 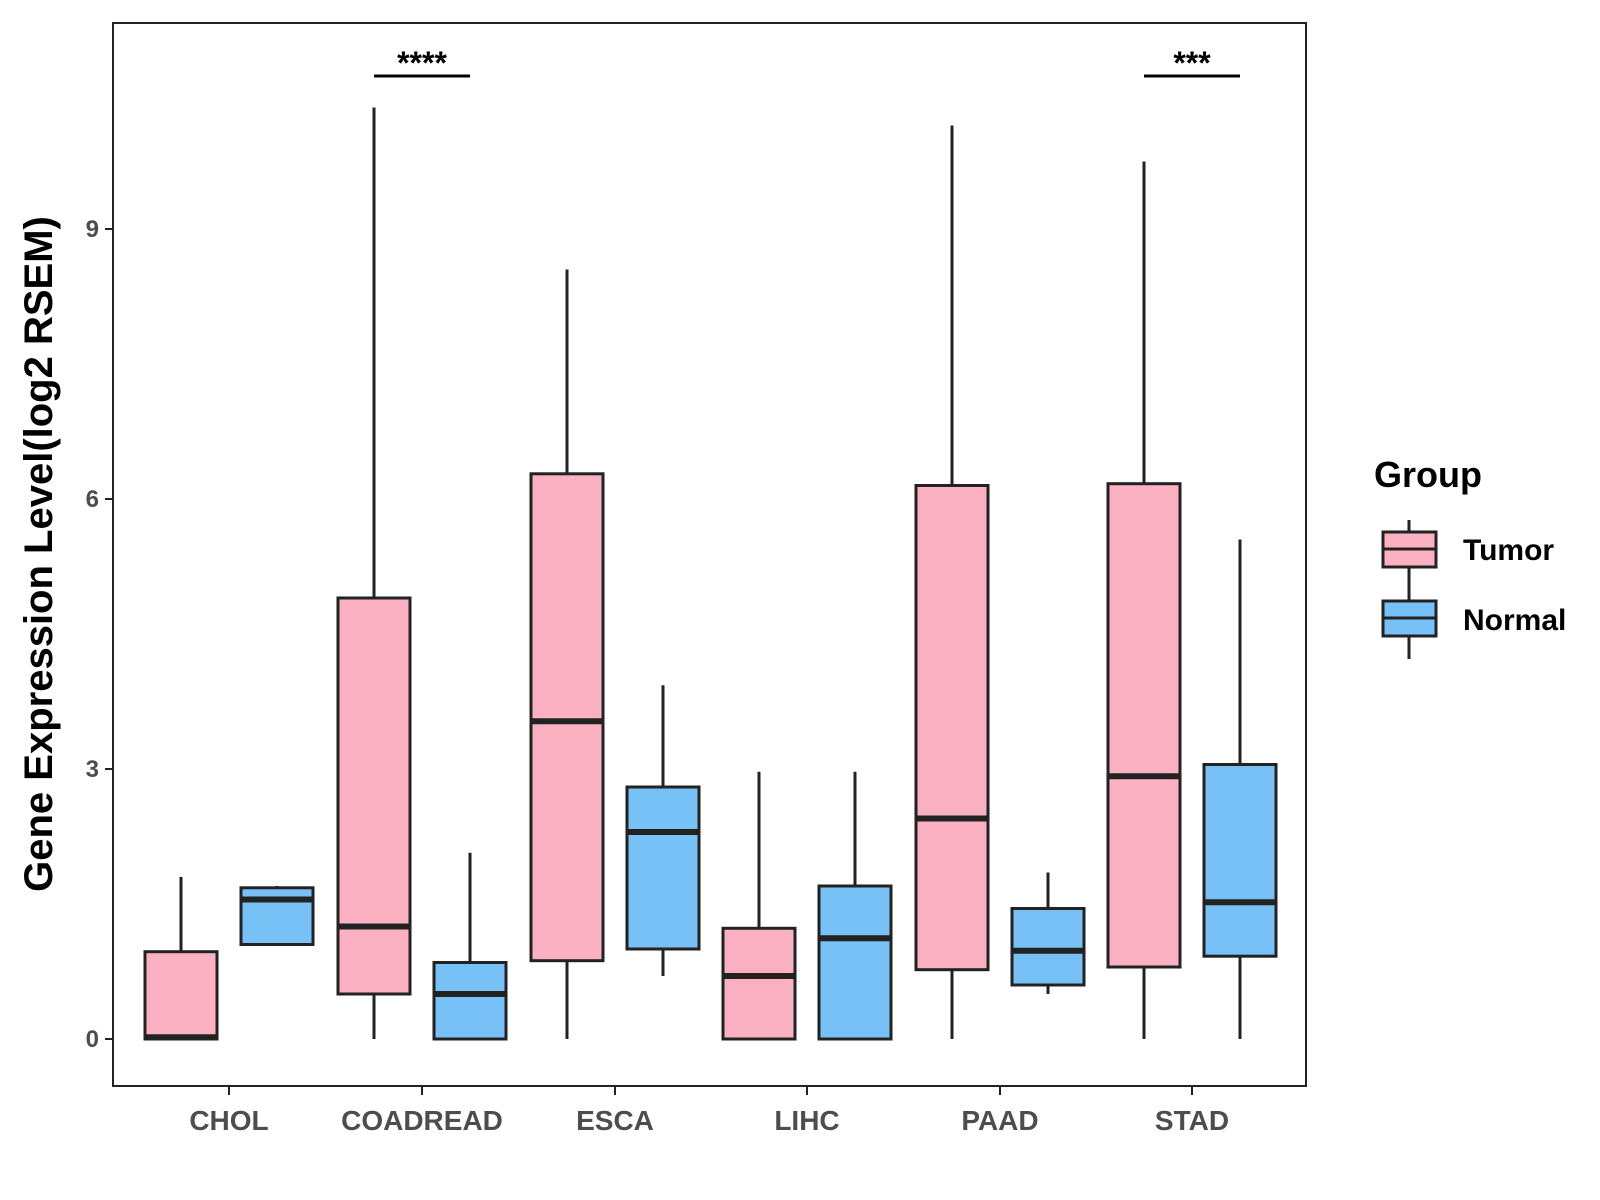 I want to click on box-tumor-chol, so click(x=181, y=959).